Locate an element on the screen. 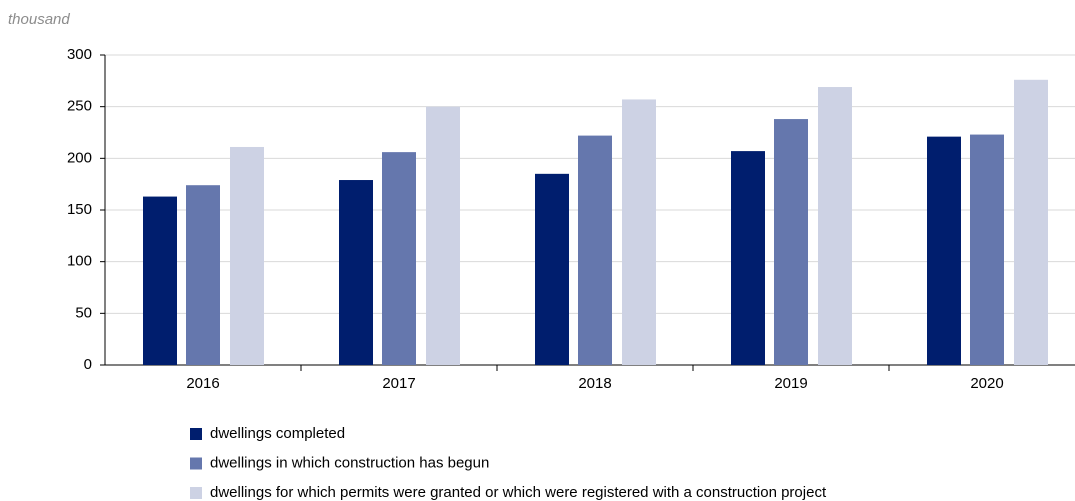  x-tick-label: 2017 is located at coordinates (398, 383).